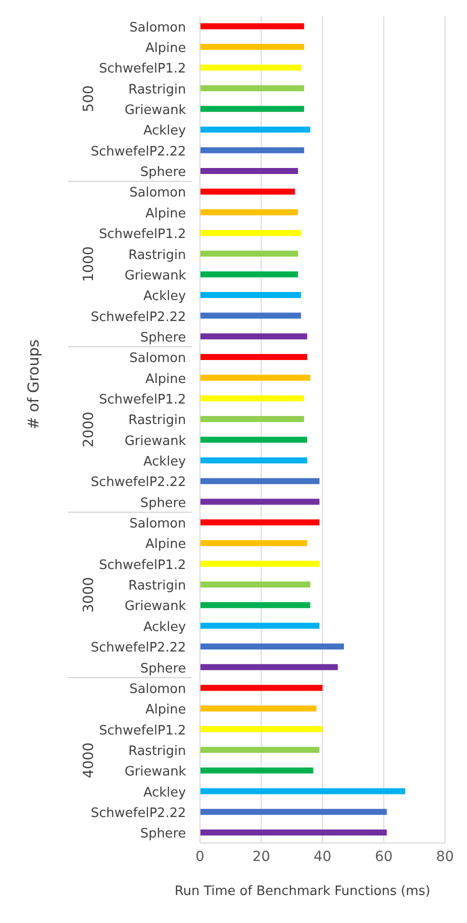 The image size is (467, 923). Describe the element at coordinates (33, 384) in the screenshot. I see `y-axis-title: # of Groups` at that location.